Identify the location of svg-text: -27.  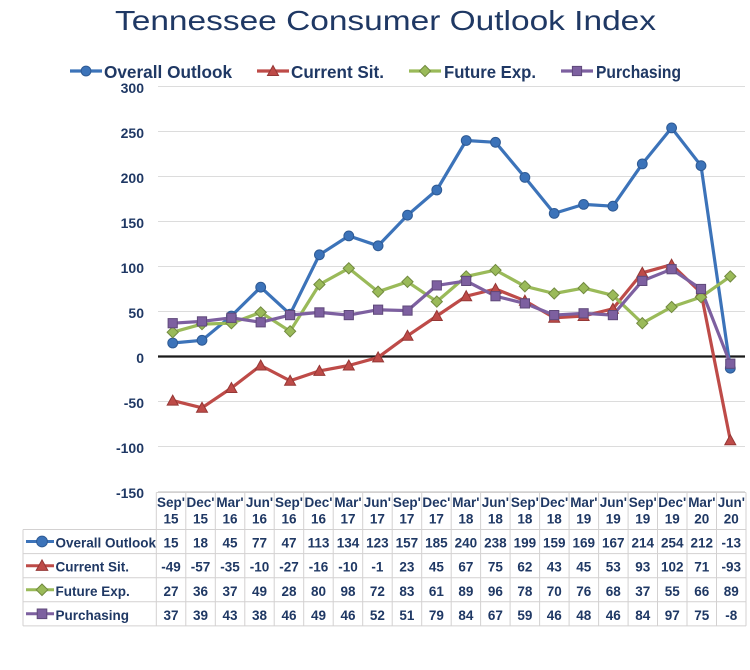
(289, 567).